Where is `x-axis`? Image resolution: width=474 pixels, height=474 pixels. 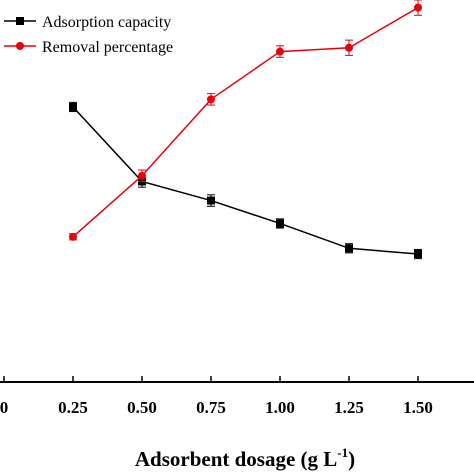
x-axis is located at coordinates (237, 379).